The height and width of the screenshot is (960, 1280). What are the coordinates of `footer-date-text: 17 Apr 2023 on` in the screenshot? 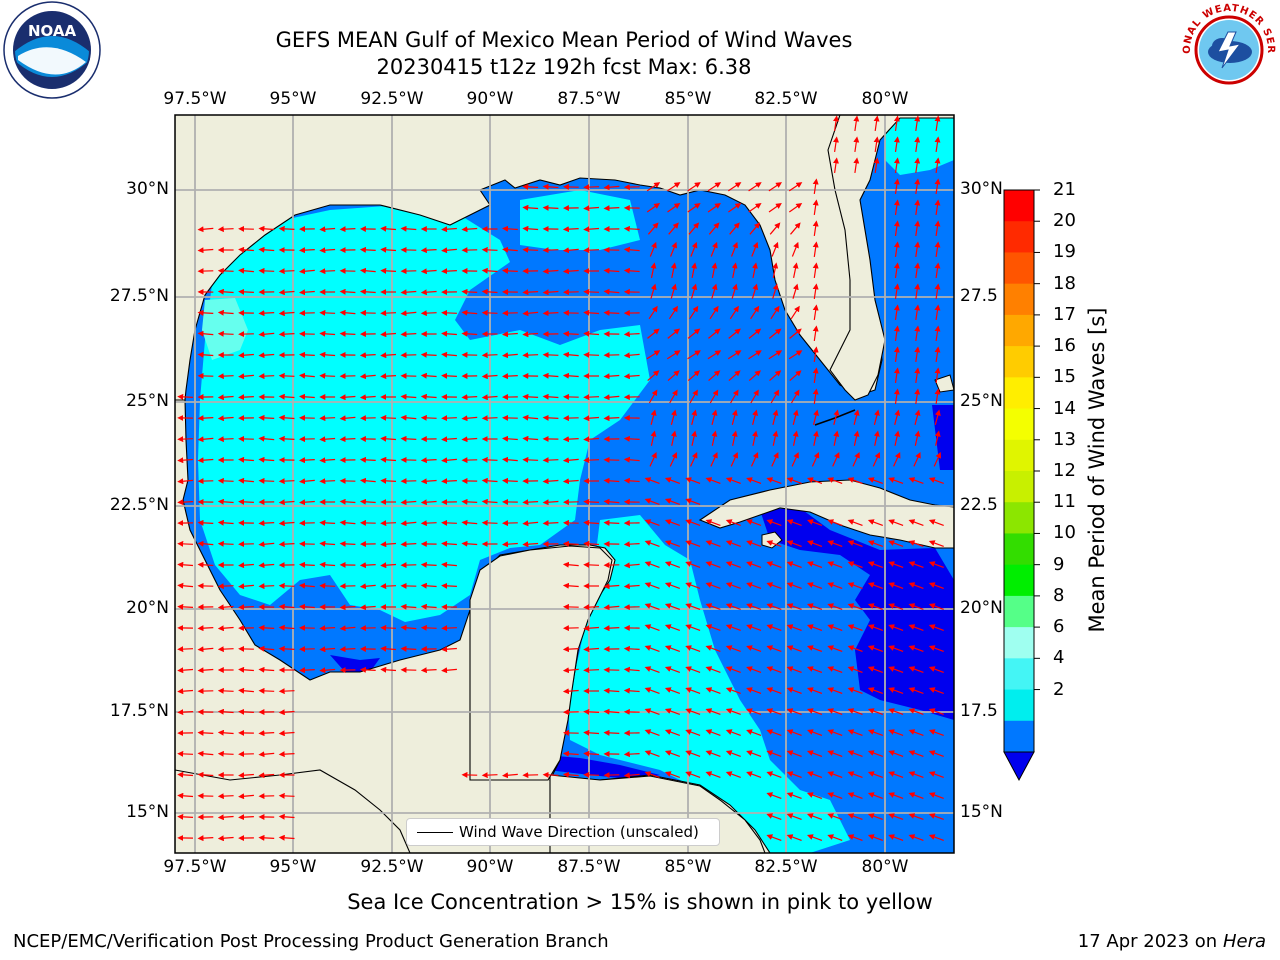 It's located at (1150, 941).